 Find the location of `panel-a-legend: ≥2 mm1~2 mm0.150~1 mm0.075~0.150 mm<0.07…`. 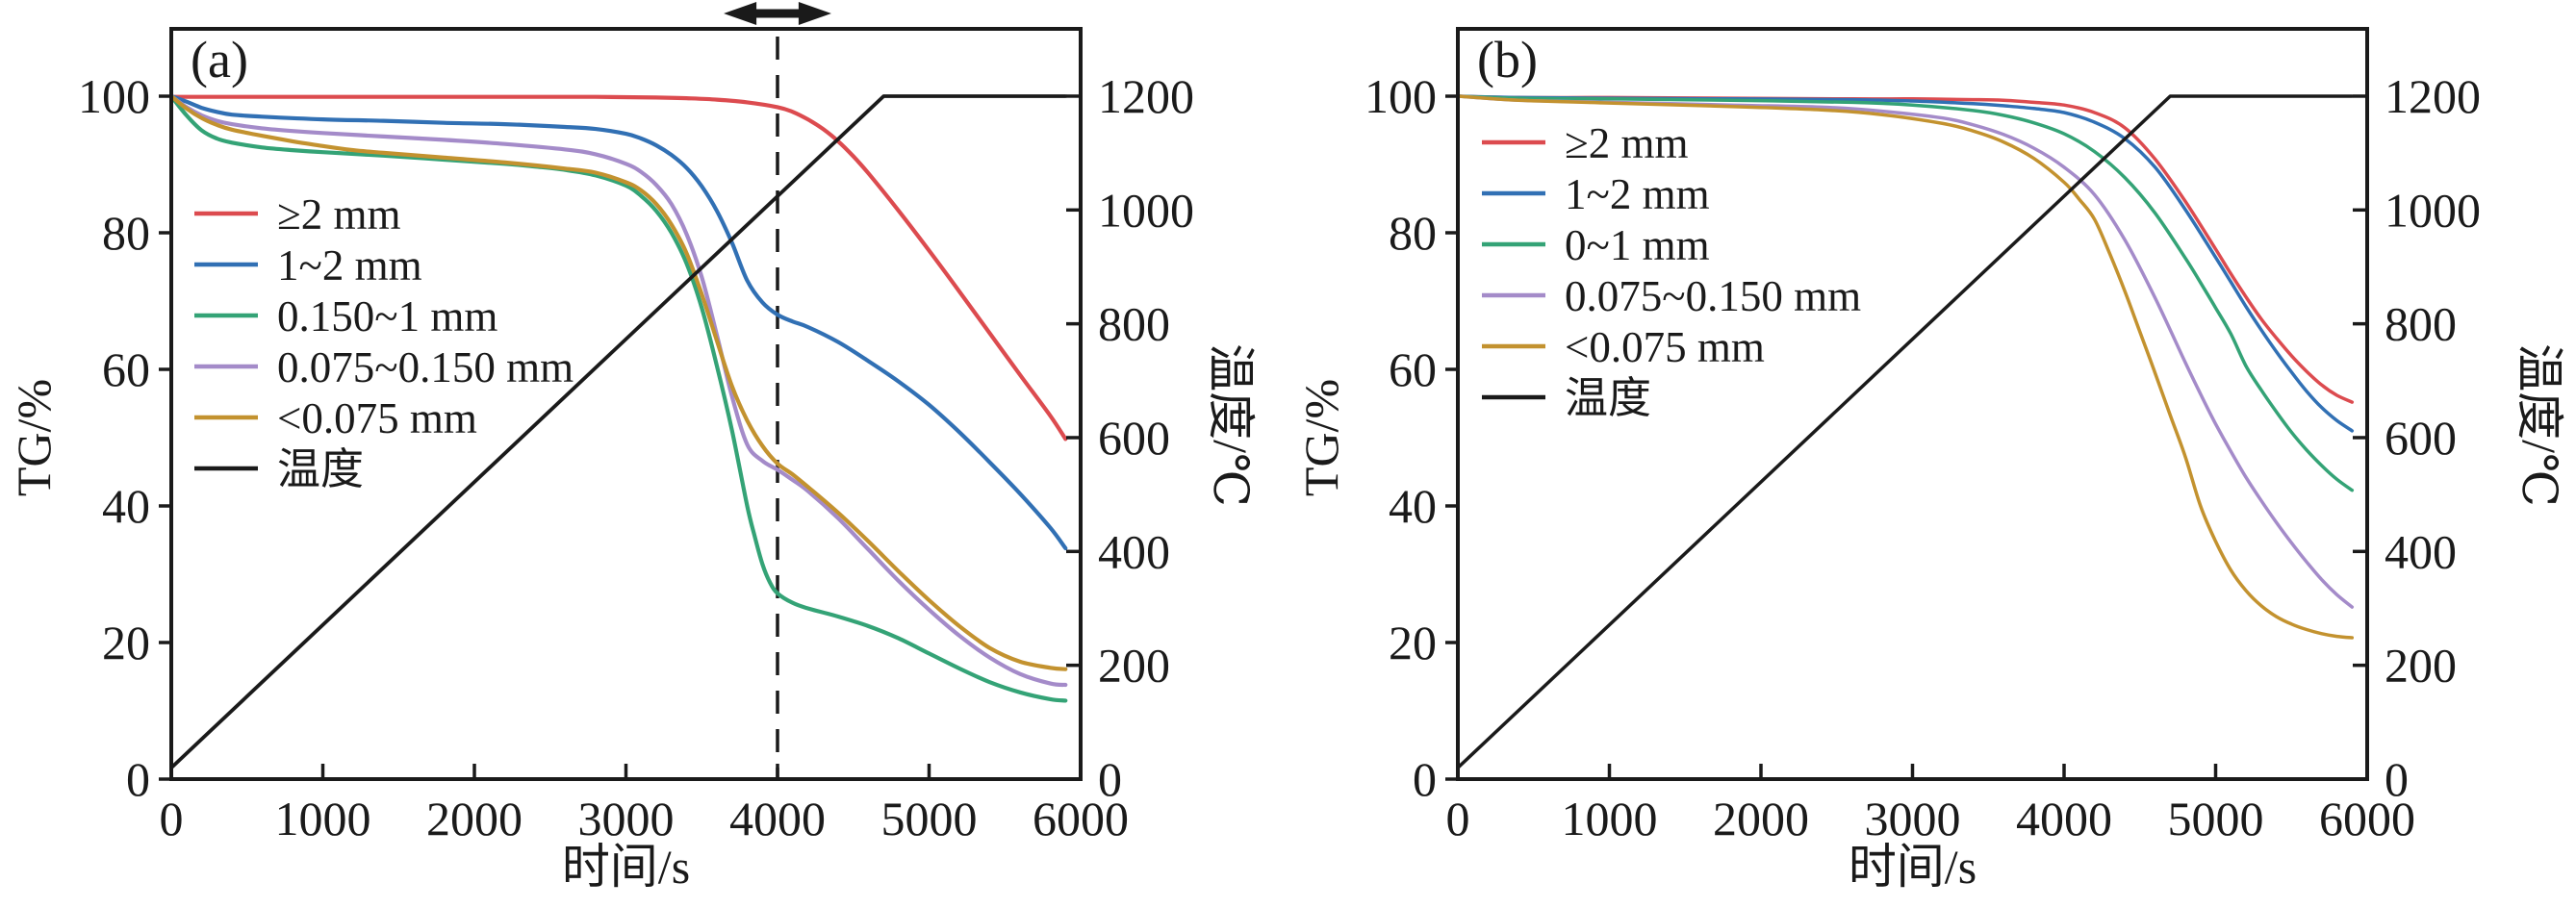

panel-a-legend: ≥2 mm1~2 mm0.150~1 mm0.075~0.150 mm<0.07… is located at coordinates (384, 341).